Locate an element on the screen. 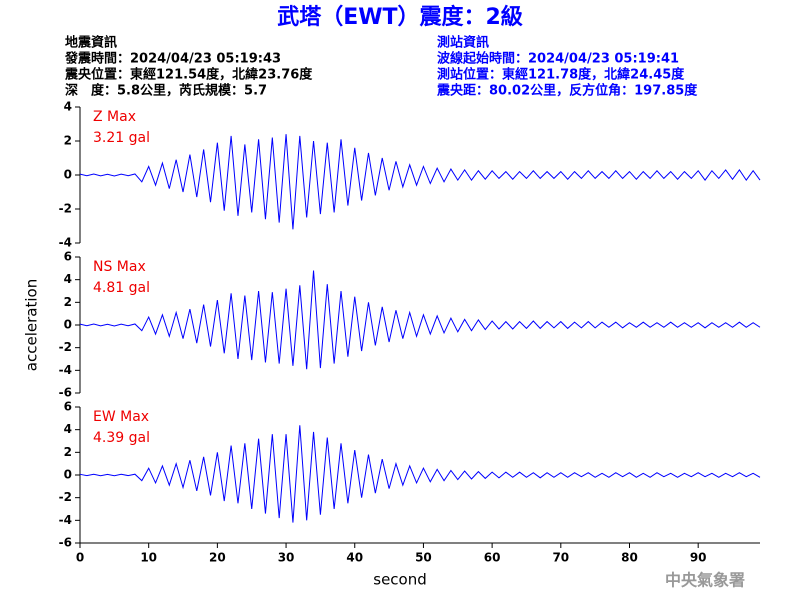 The width and height of the screenshot is (800, 600). x-tick-label: 80 is located at coordinates (629, 558).